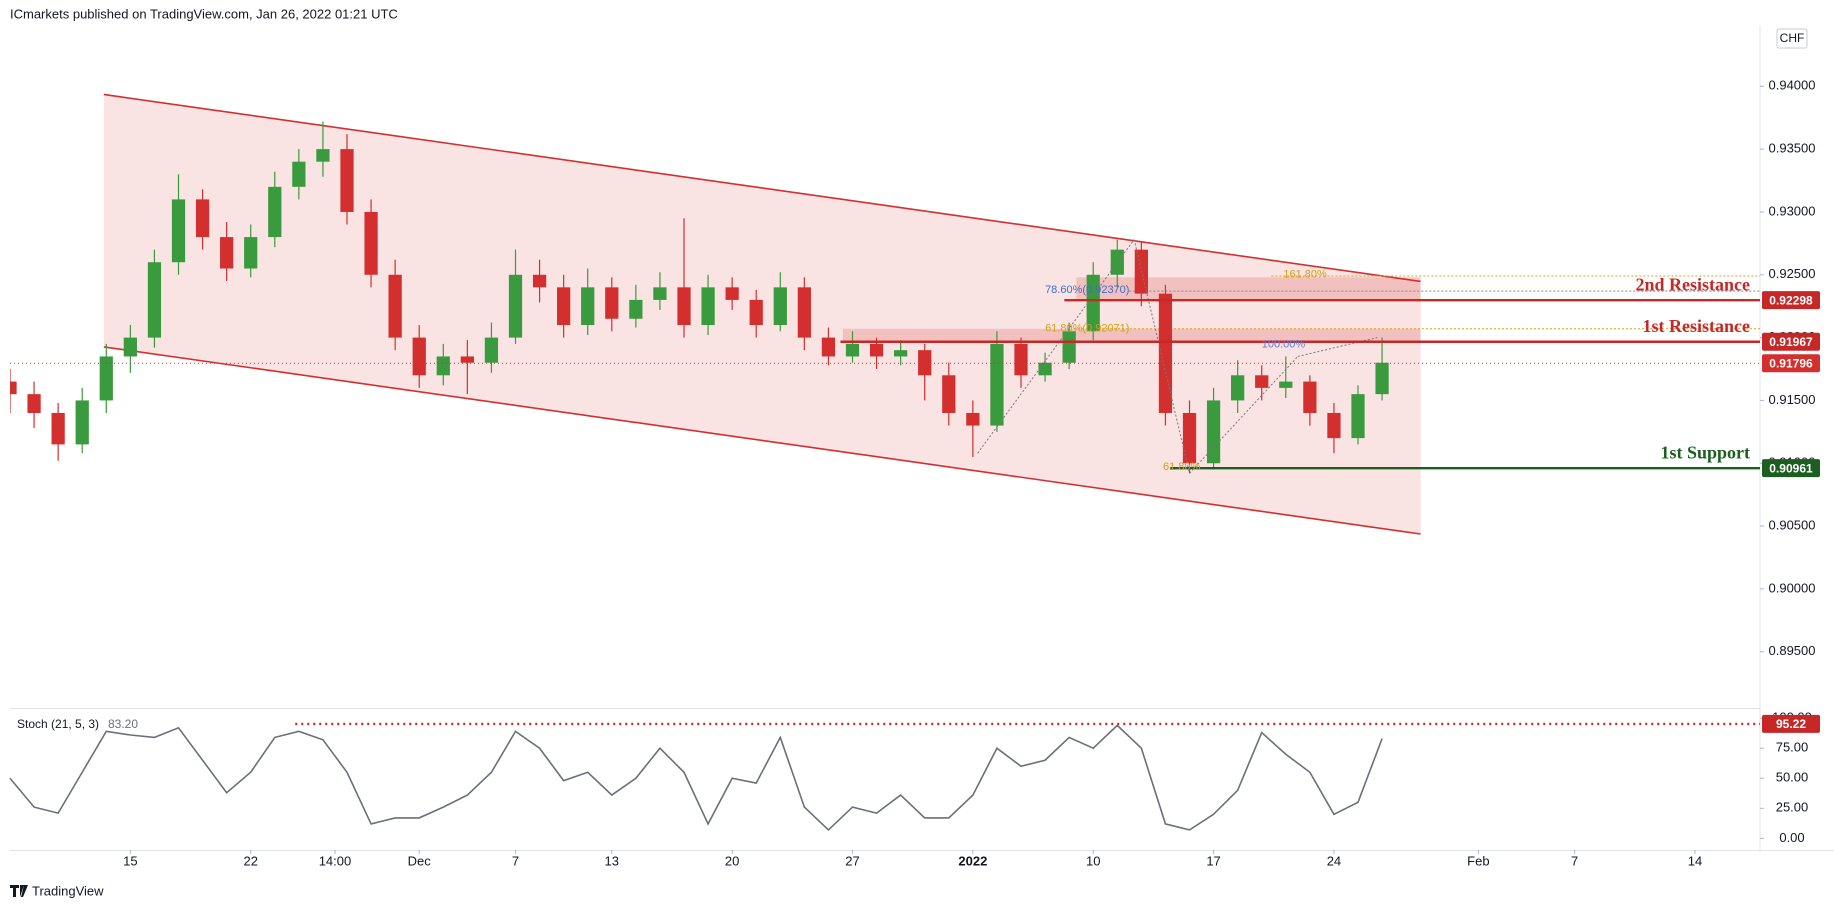 Image resolution: width=1834 pixels, height=910 pixels. I want to click on fib-label: 61.80%(0.92071), so click(1087, 329).